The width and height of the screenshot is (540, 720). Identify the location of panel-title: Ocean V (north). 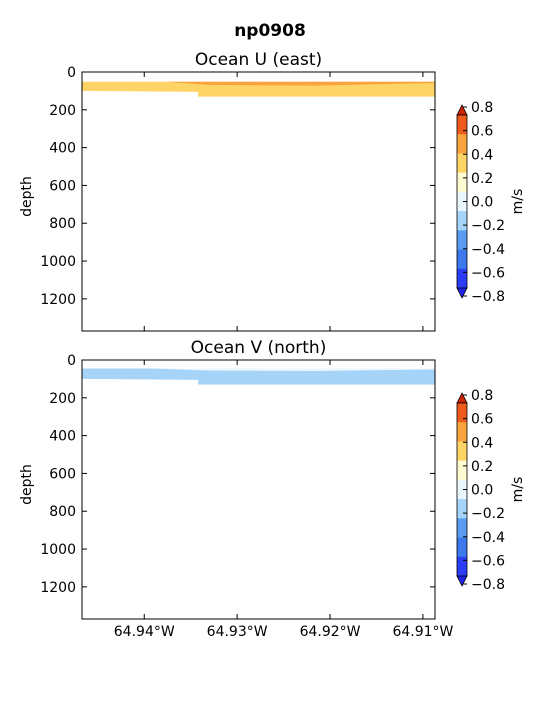
(259, 348).